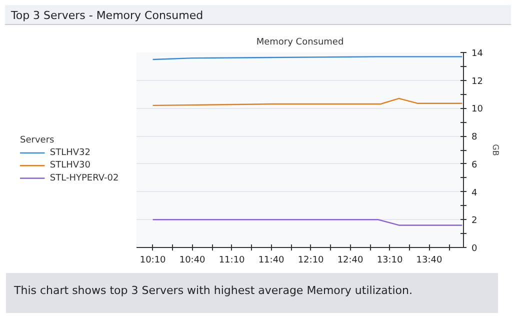 The height and width of the screenshot is (323, 512). What do you see at coordinates (192, 261) in the screenshot?
I see `x-tick-label: 10:40` at bounding box center [192, 261].